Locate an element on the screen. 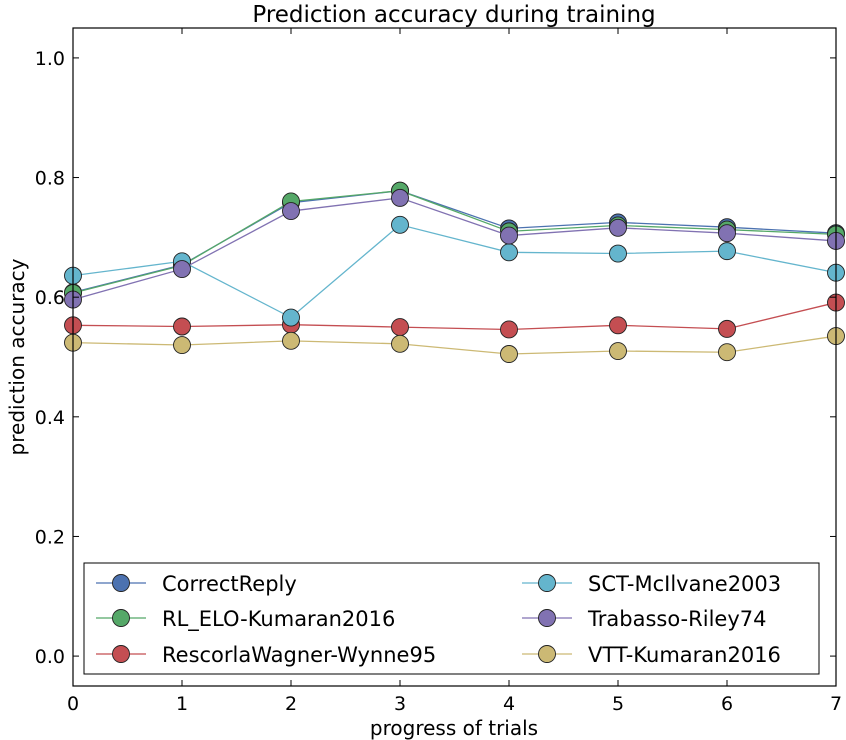  legend-label: Trabasso-Riley74 is located at coordinates (676, 619).